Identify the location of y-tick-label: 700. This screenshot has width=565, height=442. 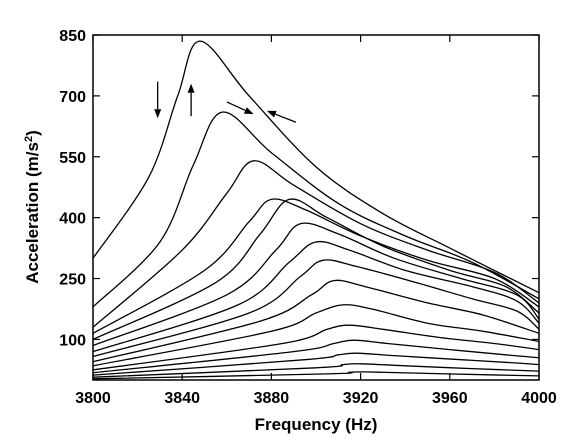
(72, 97).